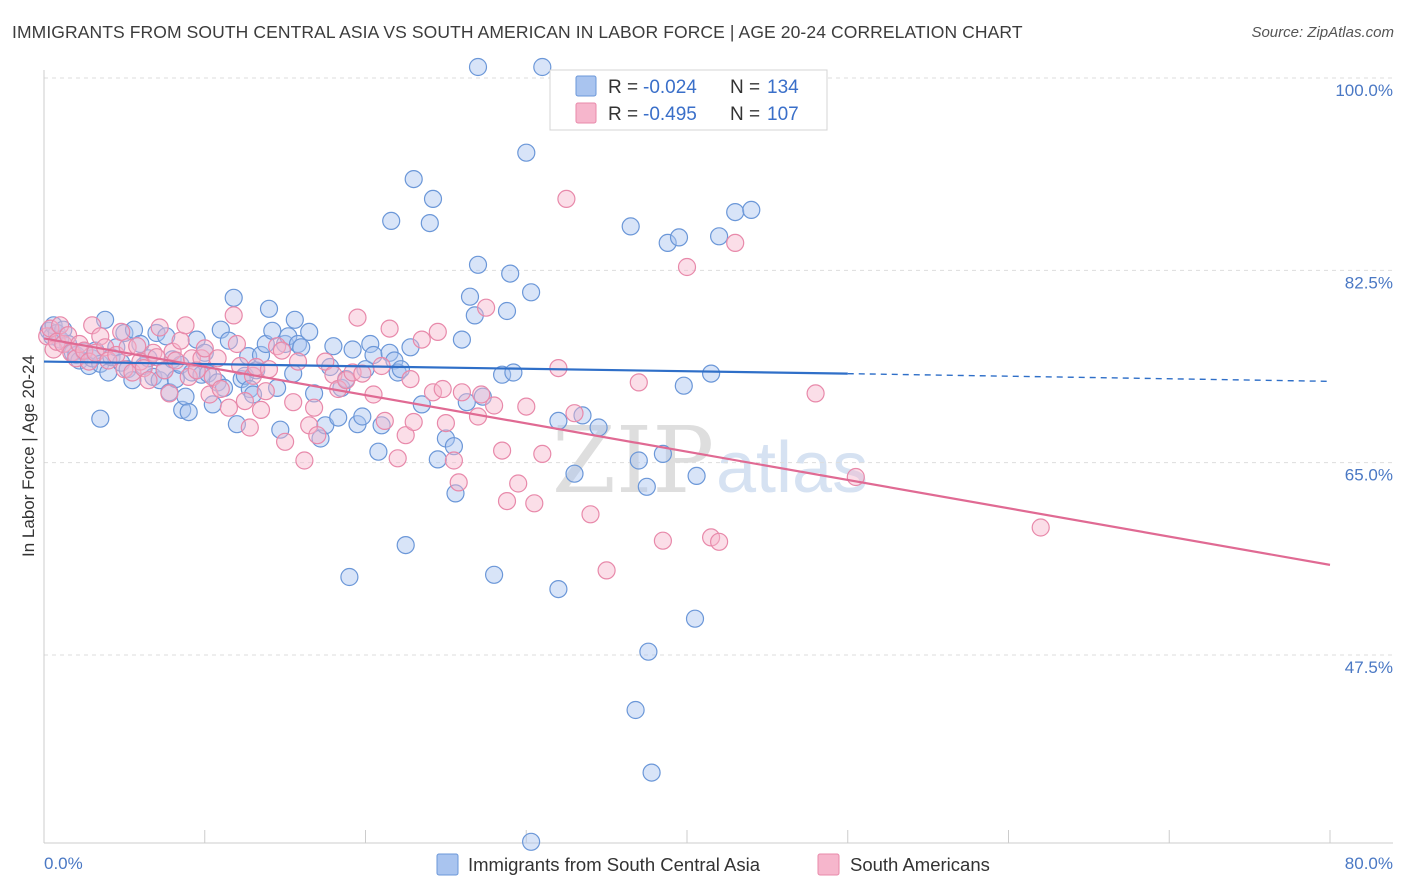  I want to click on x-ticks, so click(687, 836).